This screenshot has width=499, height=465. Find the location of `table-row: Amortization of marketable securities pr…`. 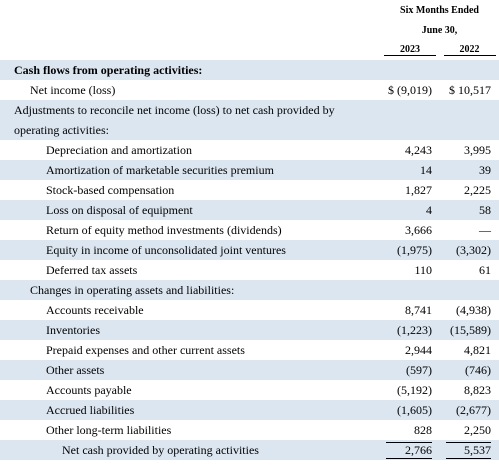

table-row: Amortization of marketable securities pr… is located at coordinates (249, 170).